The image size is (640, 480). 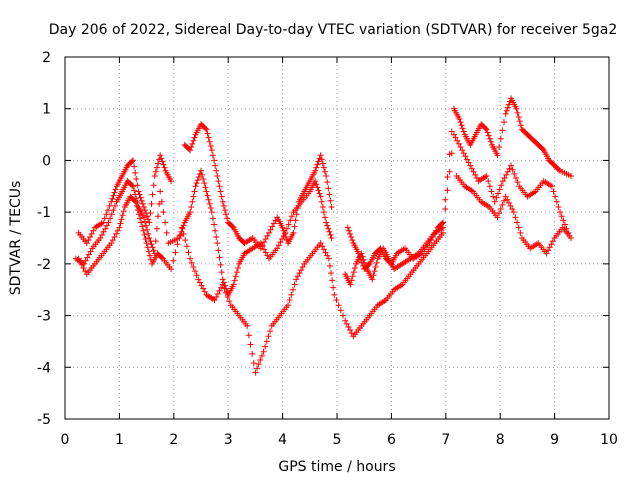 What do you see at coordinates (16, 238) in the screenshot?
I see `y-axis-title: SDTVAR / TECUs` at bounding box center [16, 238].